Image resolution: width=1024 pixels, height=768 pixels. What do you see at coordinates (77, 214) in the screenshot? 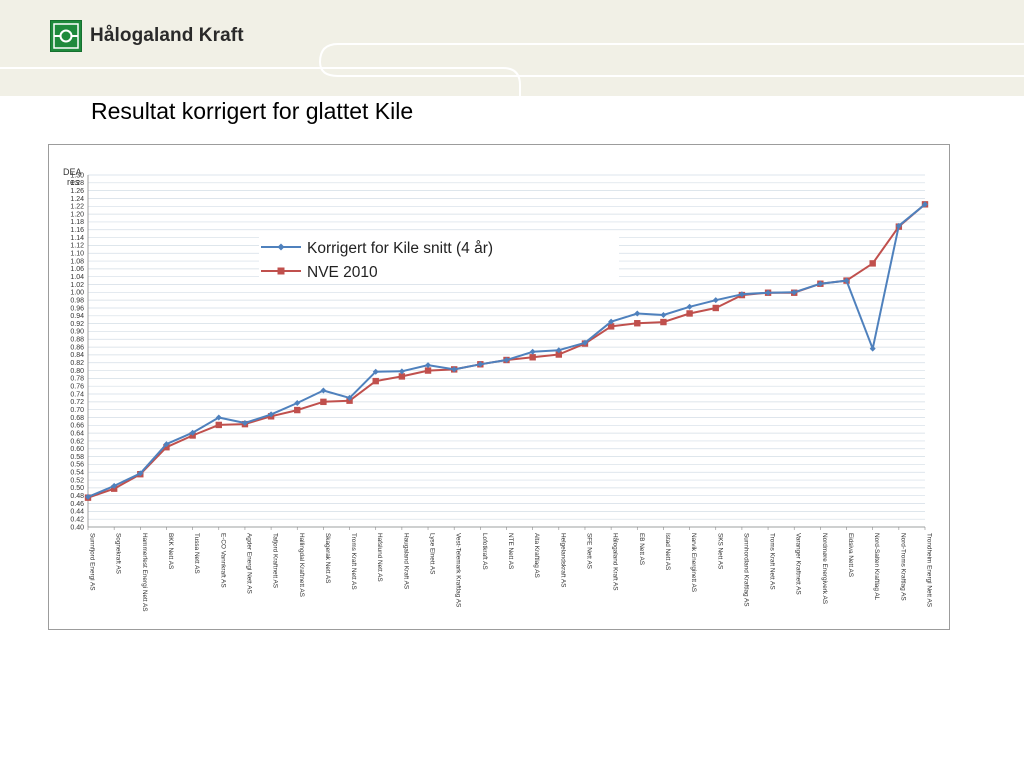
I see `y-tick-label: 1.20` at bounding box center [77, 214].